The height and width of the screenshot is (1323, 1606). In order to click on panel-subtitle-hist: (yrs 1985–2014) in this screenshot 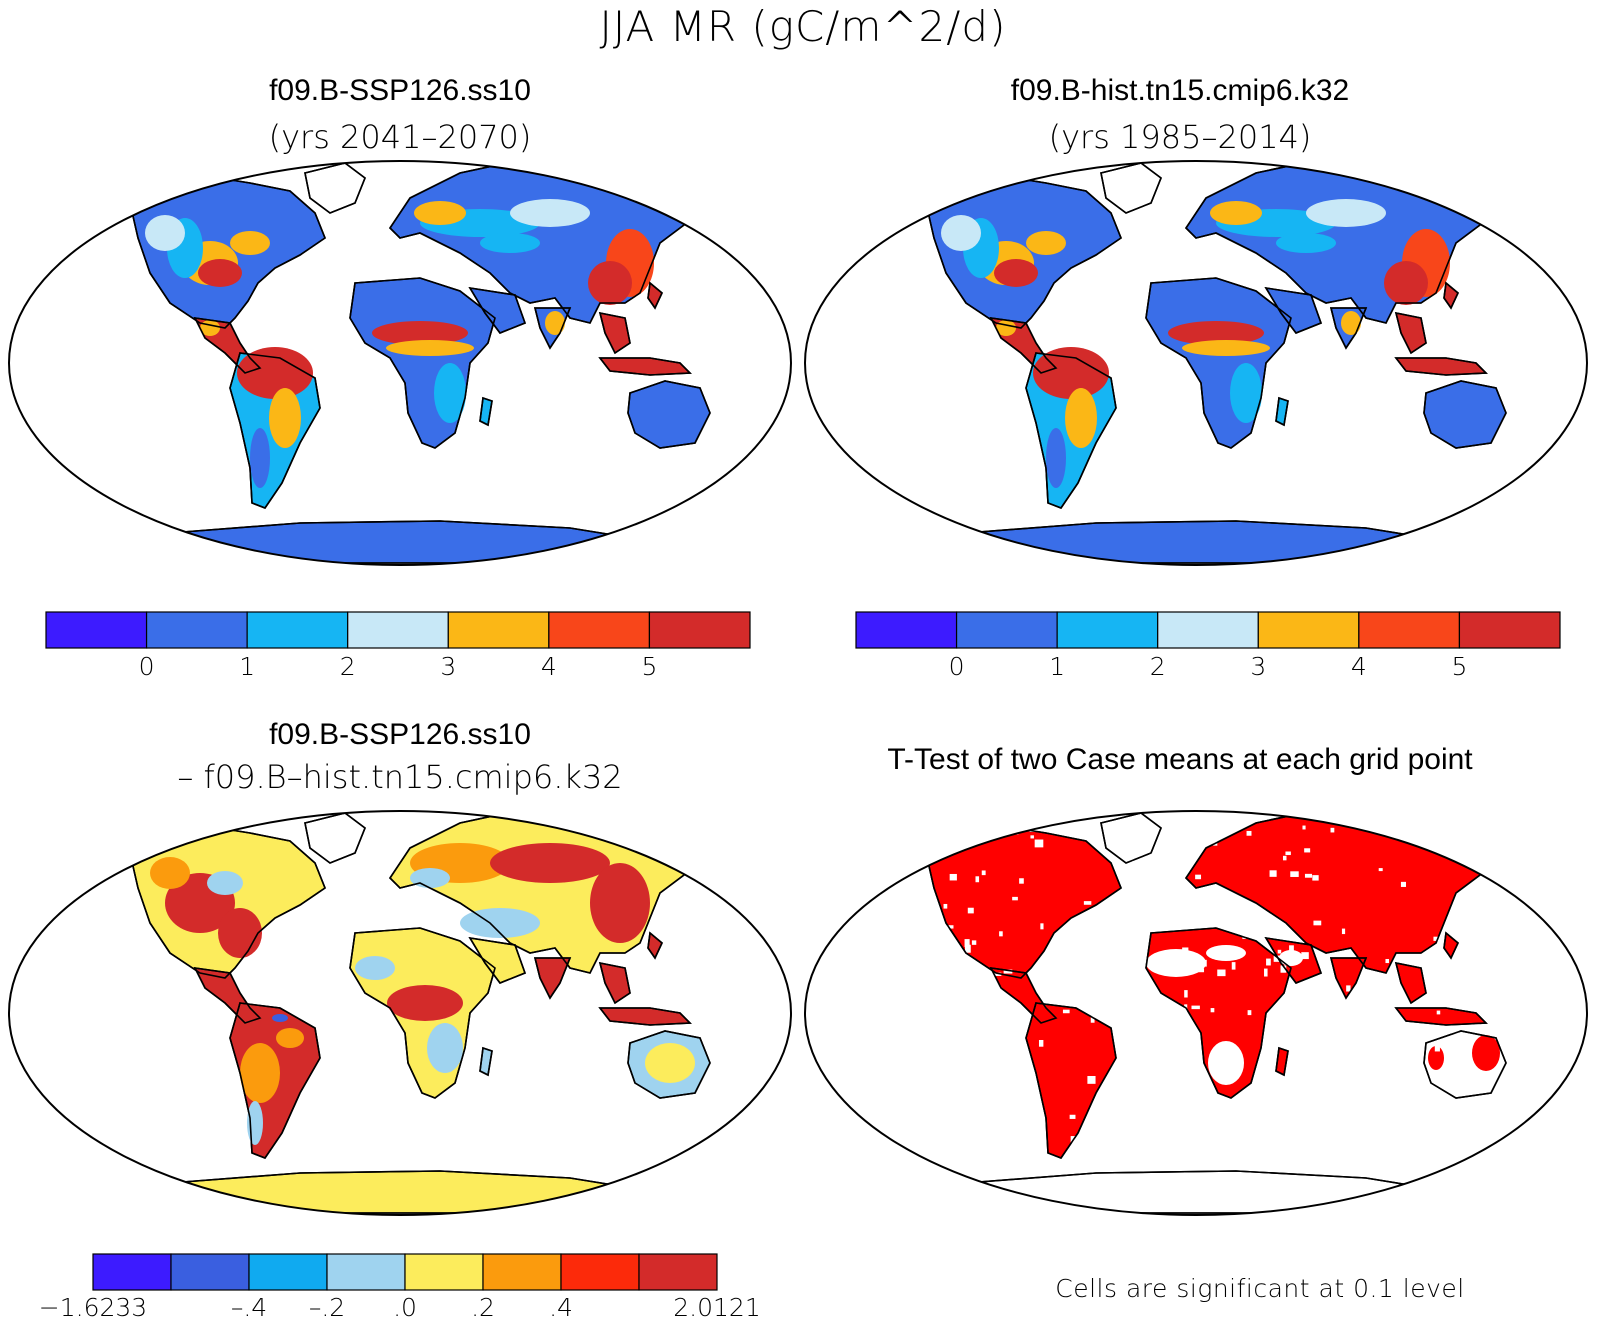, I will do `click(1180, 137)`.